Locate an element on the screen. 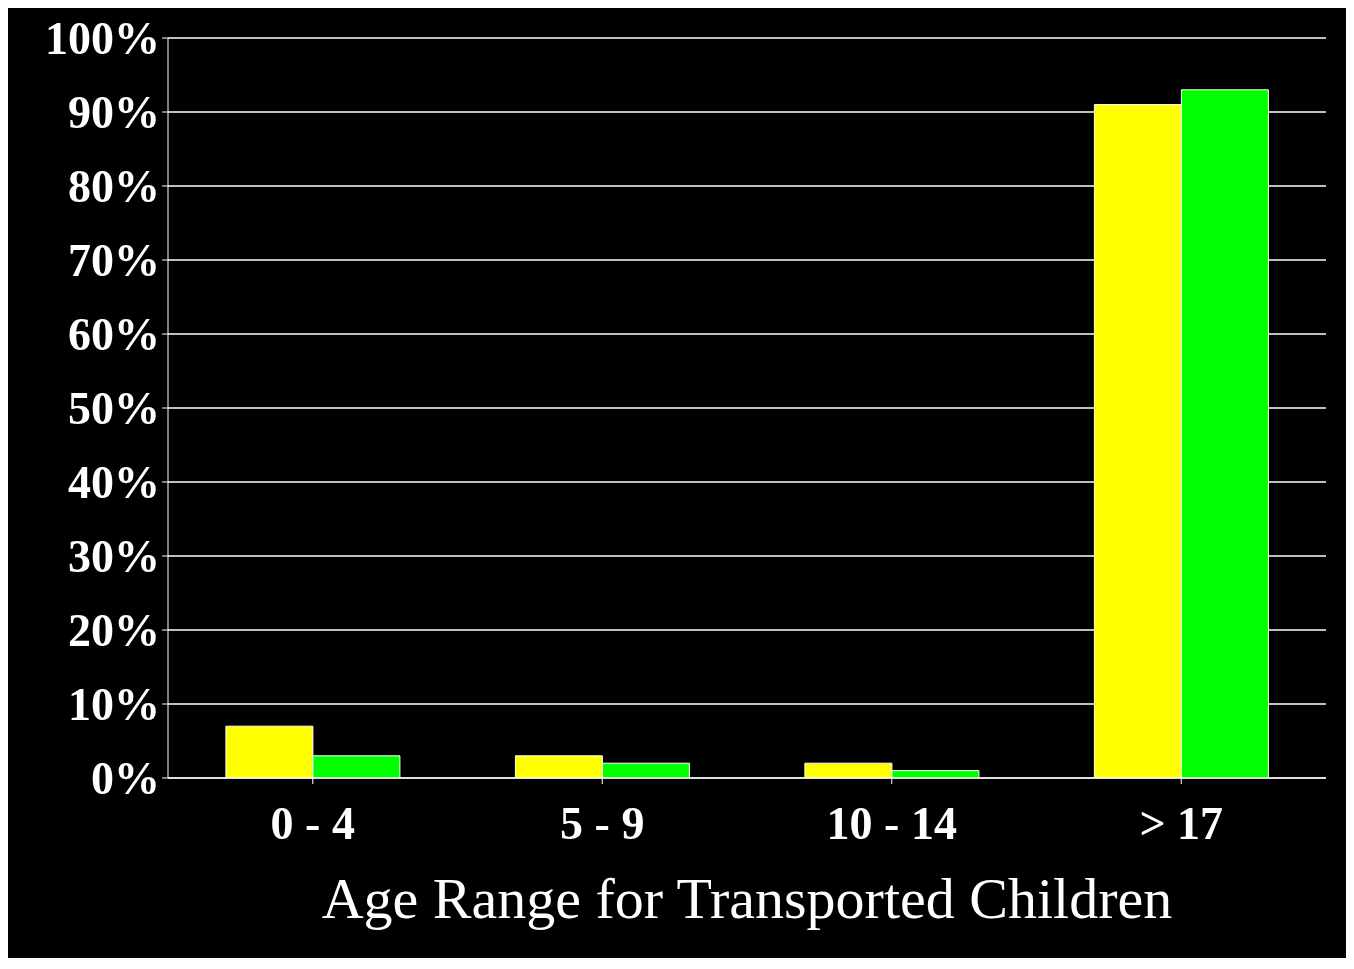 The image size is (1354, 969). y-tick-label: 20% is located at coordinates (114, 631).